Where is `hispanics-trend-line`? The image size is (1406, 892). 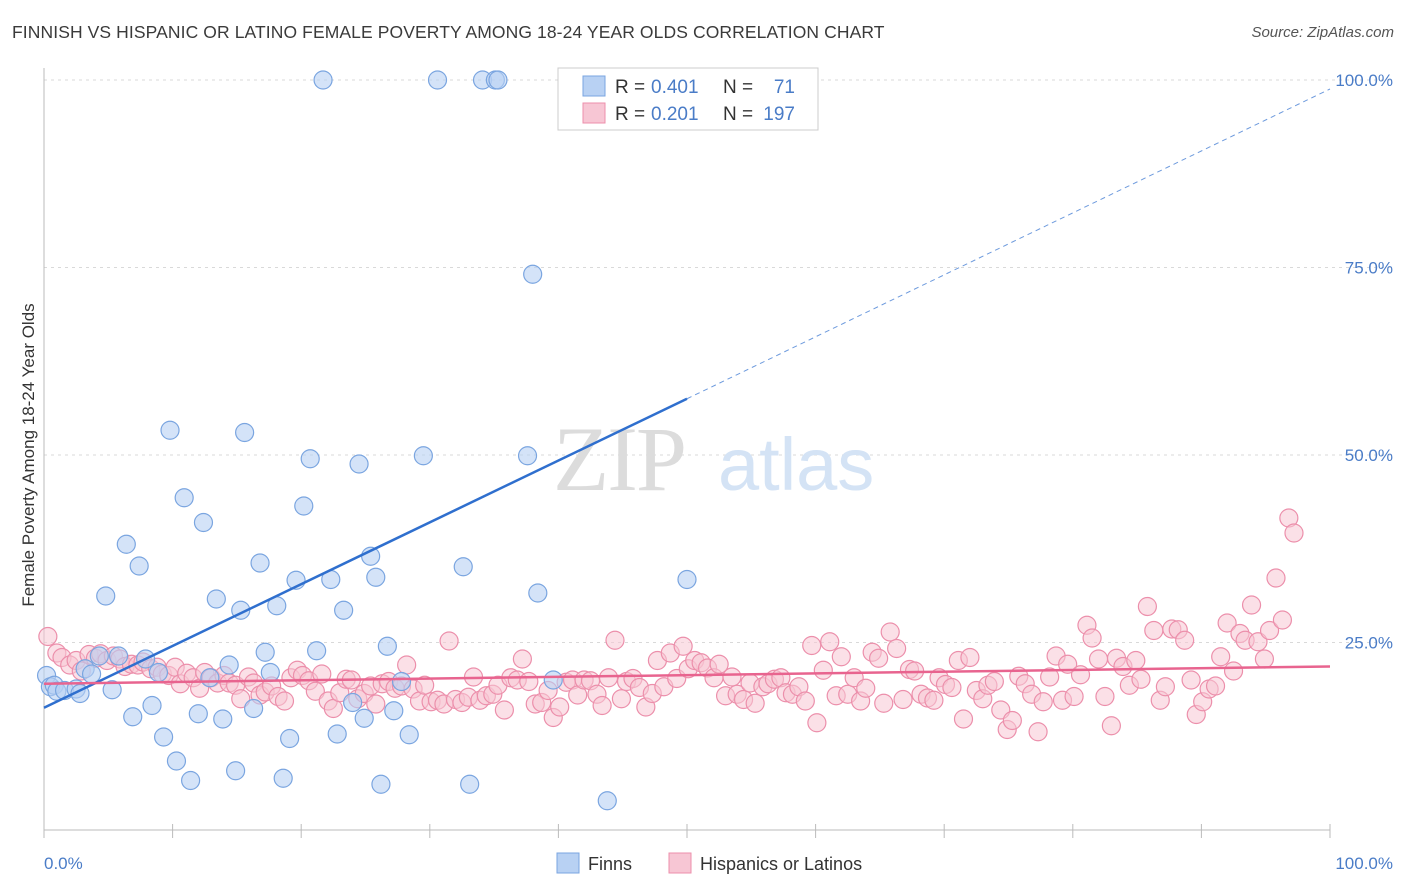
hispanics-trend-line is located at coordinates (687, 675).